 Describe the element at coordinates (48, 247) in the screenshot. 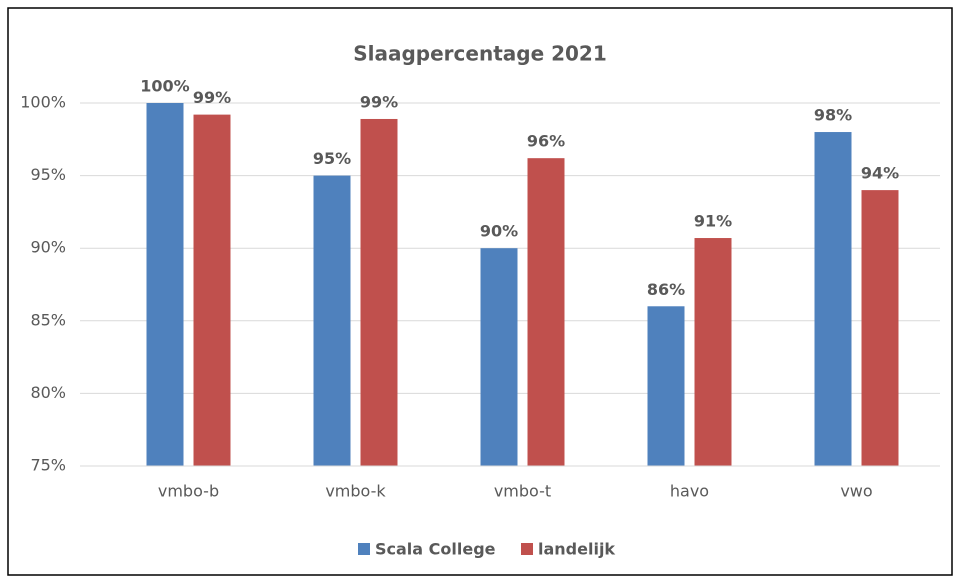

I see `y-tick-label: 90%` at that location.